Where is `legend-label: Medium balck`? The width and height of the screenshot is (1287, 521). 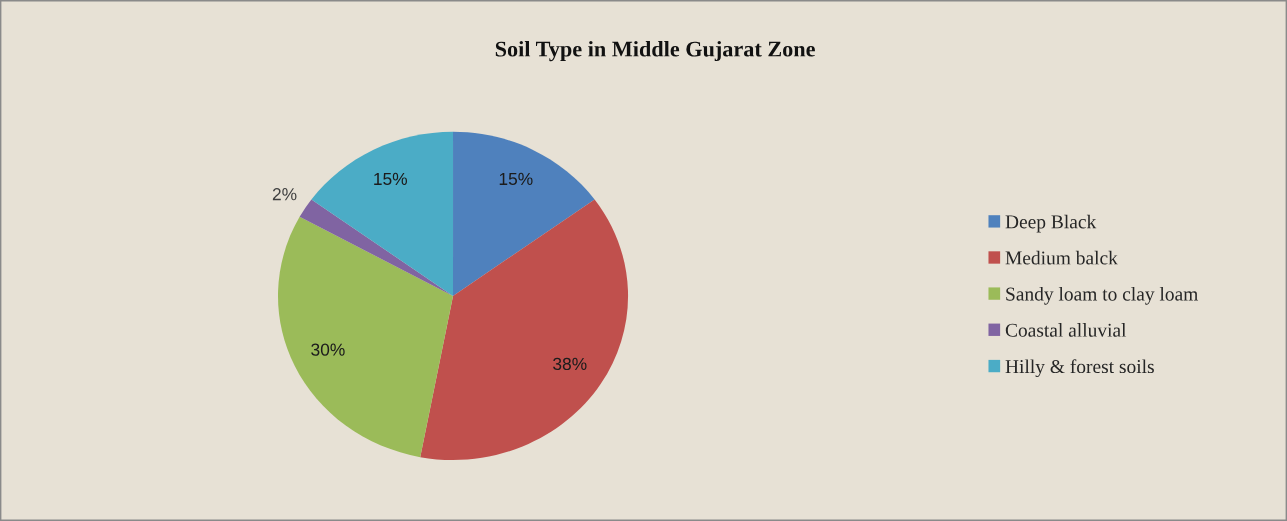
legend-label: Medium balck is located at coordinates (1061, 257).